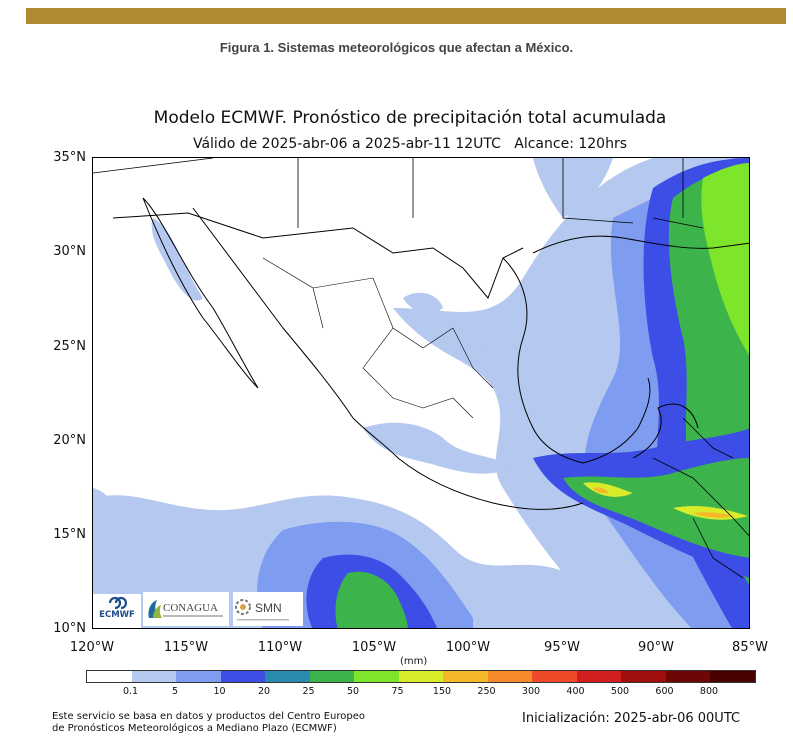 This screenshot has height=745, width=793. What do you see at coordinates (318, 255) in the screenshot?
I see `us-mexico-border` at bounding box center [318, 255].